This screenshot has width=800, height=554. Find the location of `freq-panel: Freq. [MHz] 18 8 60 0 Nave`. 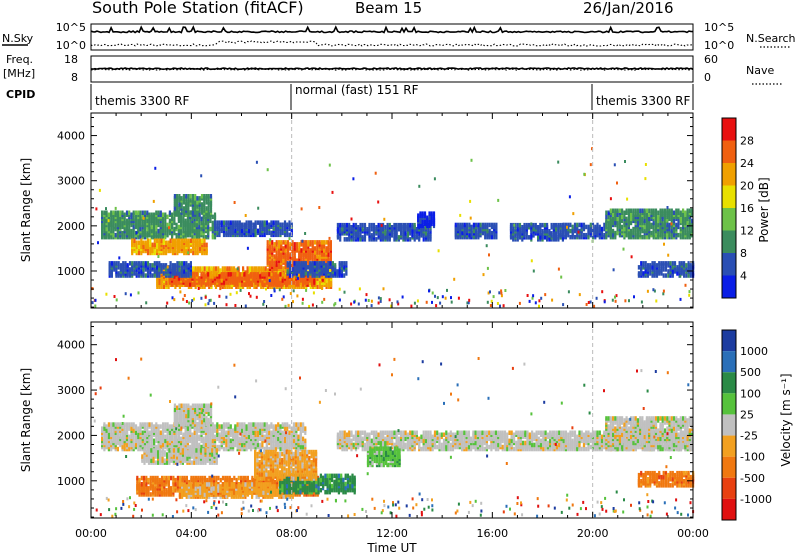

freq-panel: Freq. [MHz] 18 8 60 0 Nave is located at coordinates (392, 69).